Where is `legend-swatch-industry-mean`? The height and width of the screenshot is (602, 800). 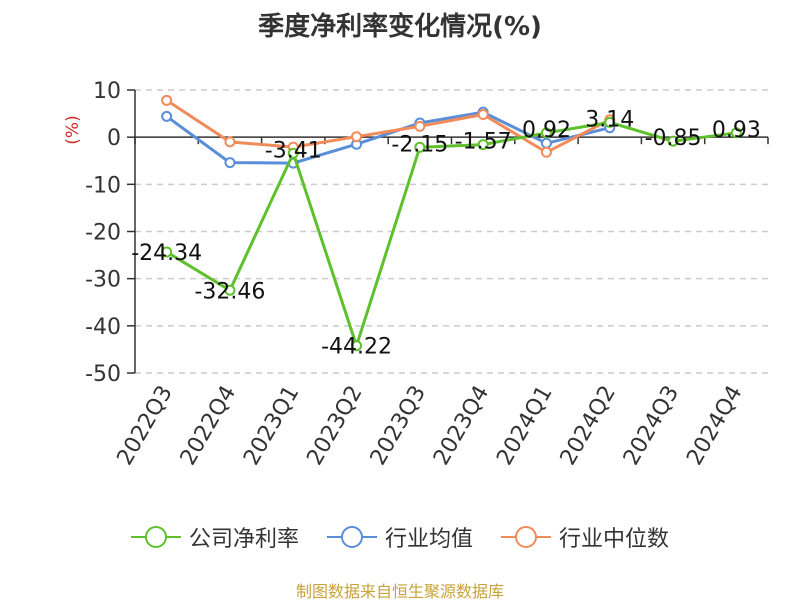
legend-swatch-industry-mean is located at coordinates (351, 537).